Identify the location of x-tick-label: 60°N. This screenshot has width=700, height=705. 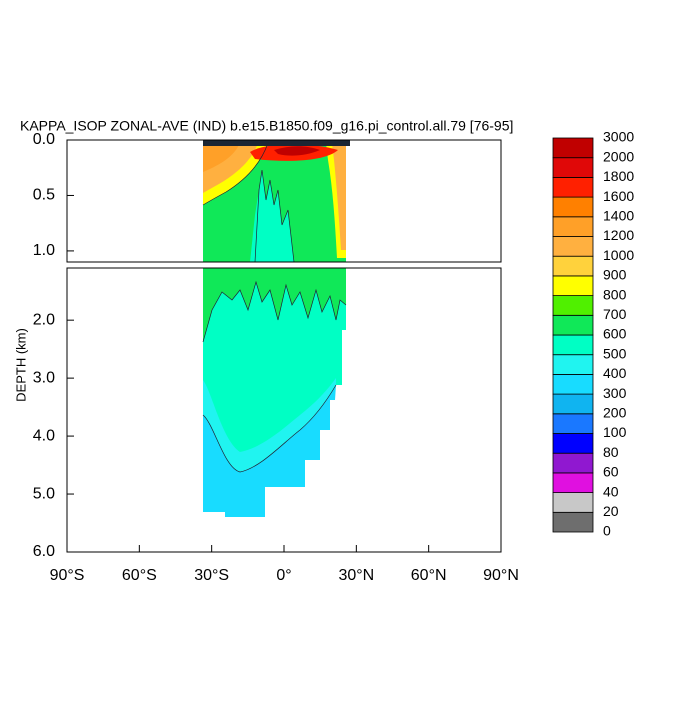
(429, 575).